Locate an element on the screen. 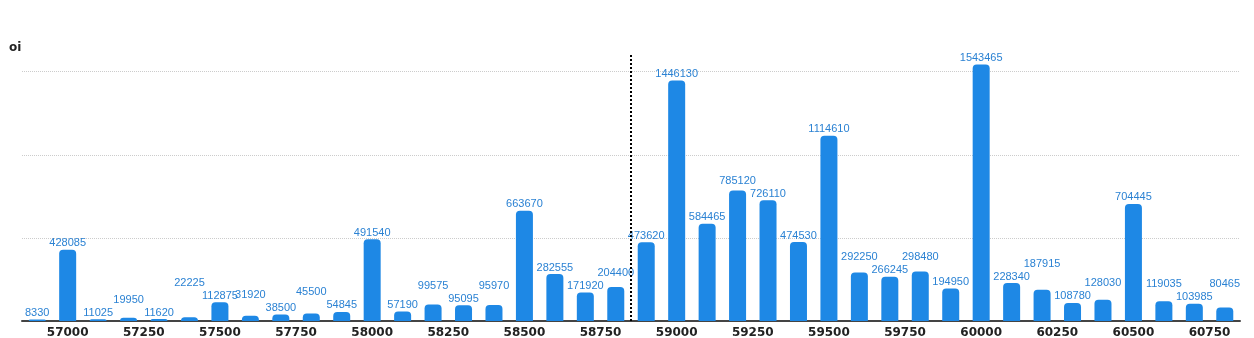 The height and width of the screenshot is (338, 1254). data-label: 292250 is located at coordinates (859, 256).